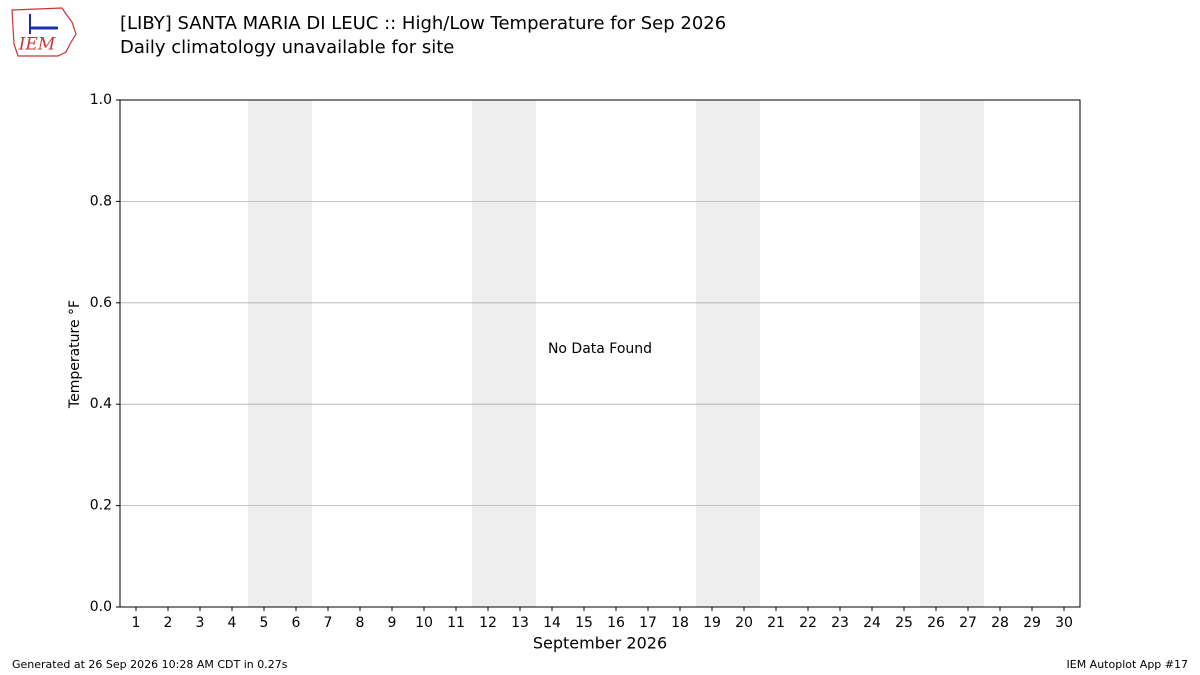  Describe the element at coordinates (360, 623) in the screenshot. I see `x-tick-label: 8` at that location.